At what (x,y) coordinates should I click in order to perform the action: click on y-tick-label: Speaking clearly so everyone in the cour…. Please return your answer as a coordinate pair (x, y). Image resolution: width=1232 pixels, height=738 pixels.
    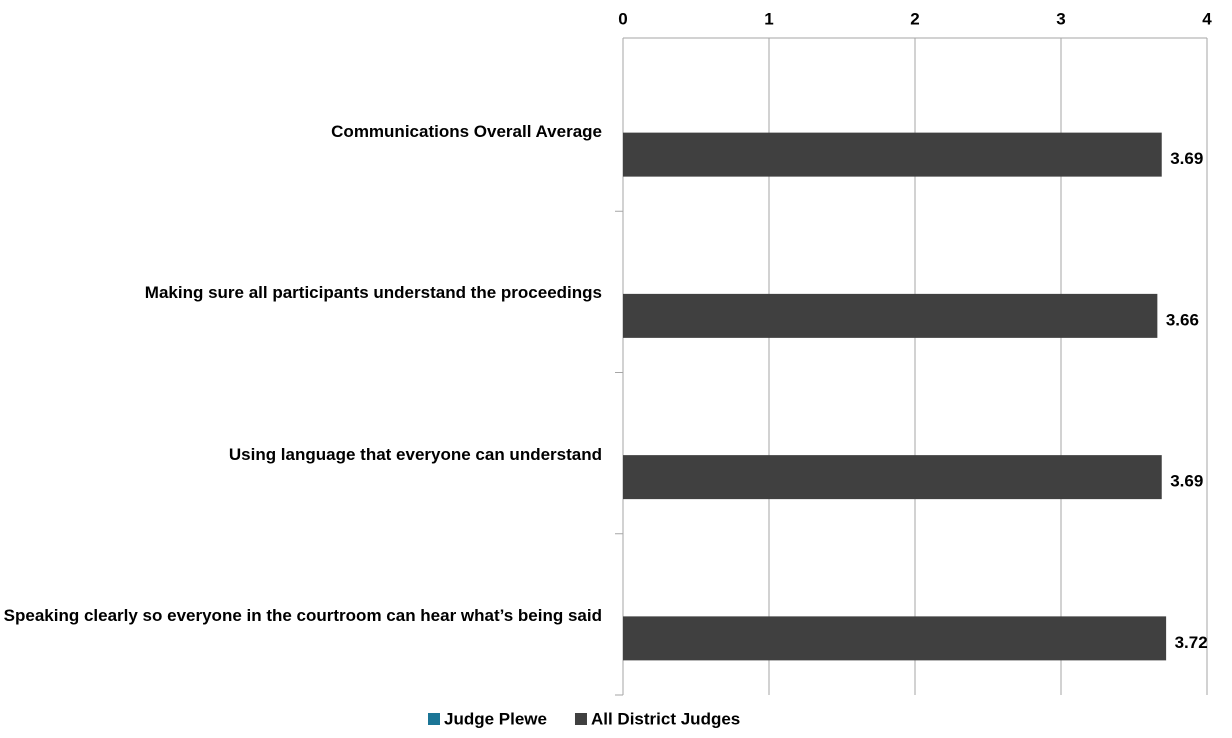
    Looking at the image, I should click on (302, 615).